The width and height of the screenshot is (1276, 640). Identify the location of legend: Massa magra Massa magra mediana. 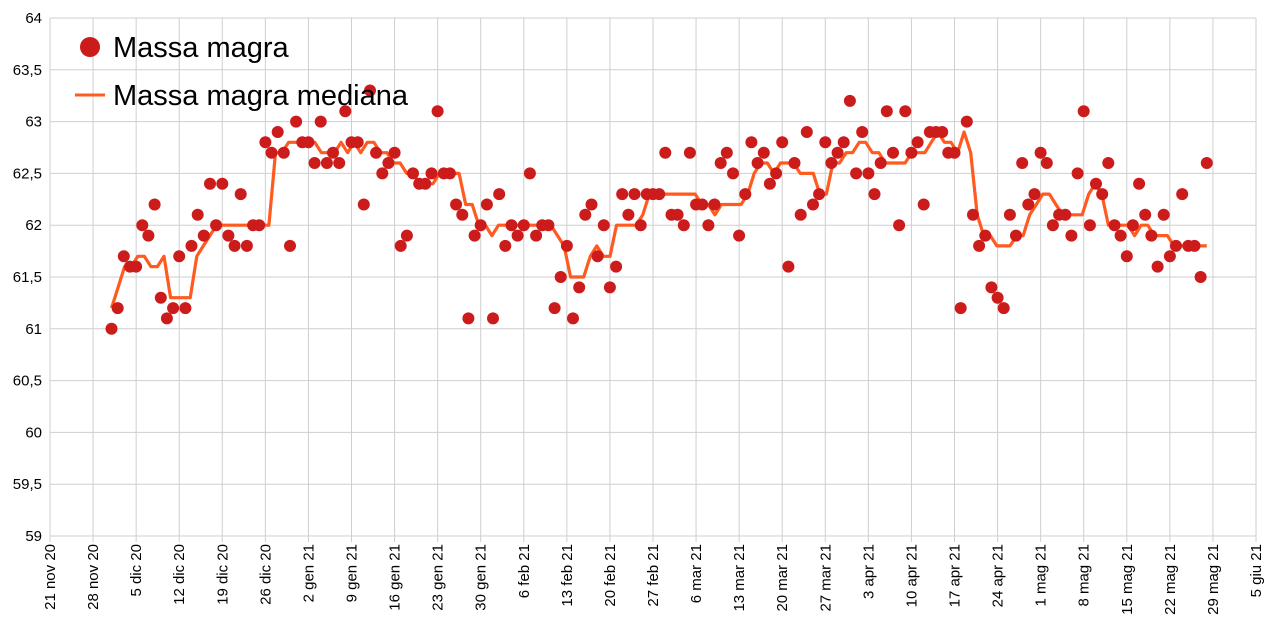
(242, 72).